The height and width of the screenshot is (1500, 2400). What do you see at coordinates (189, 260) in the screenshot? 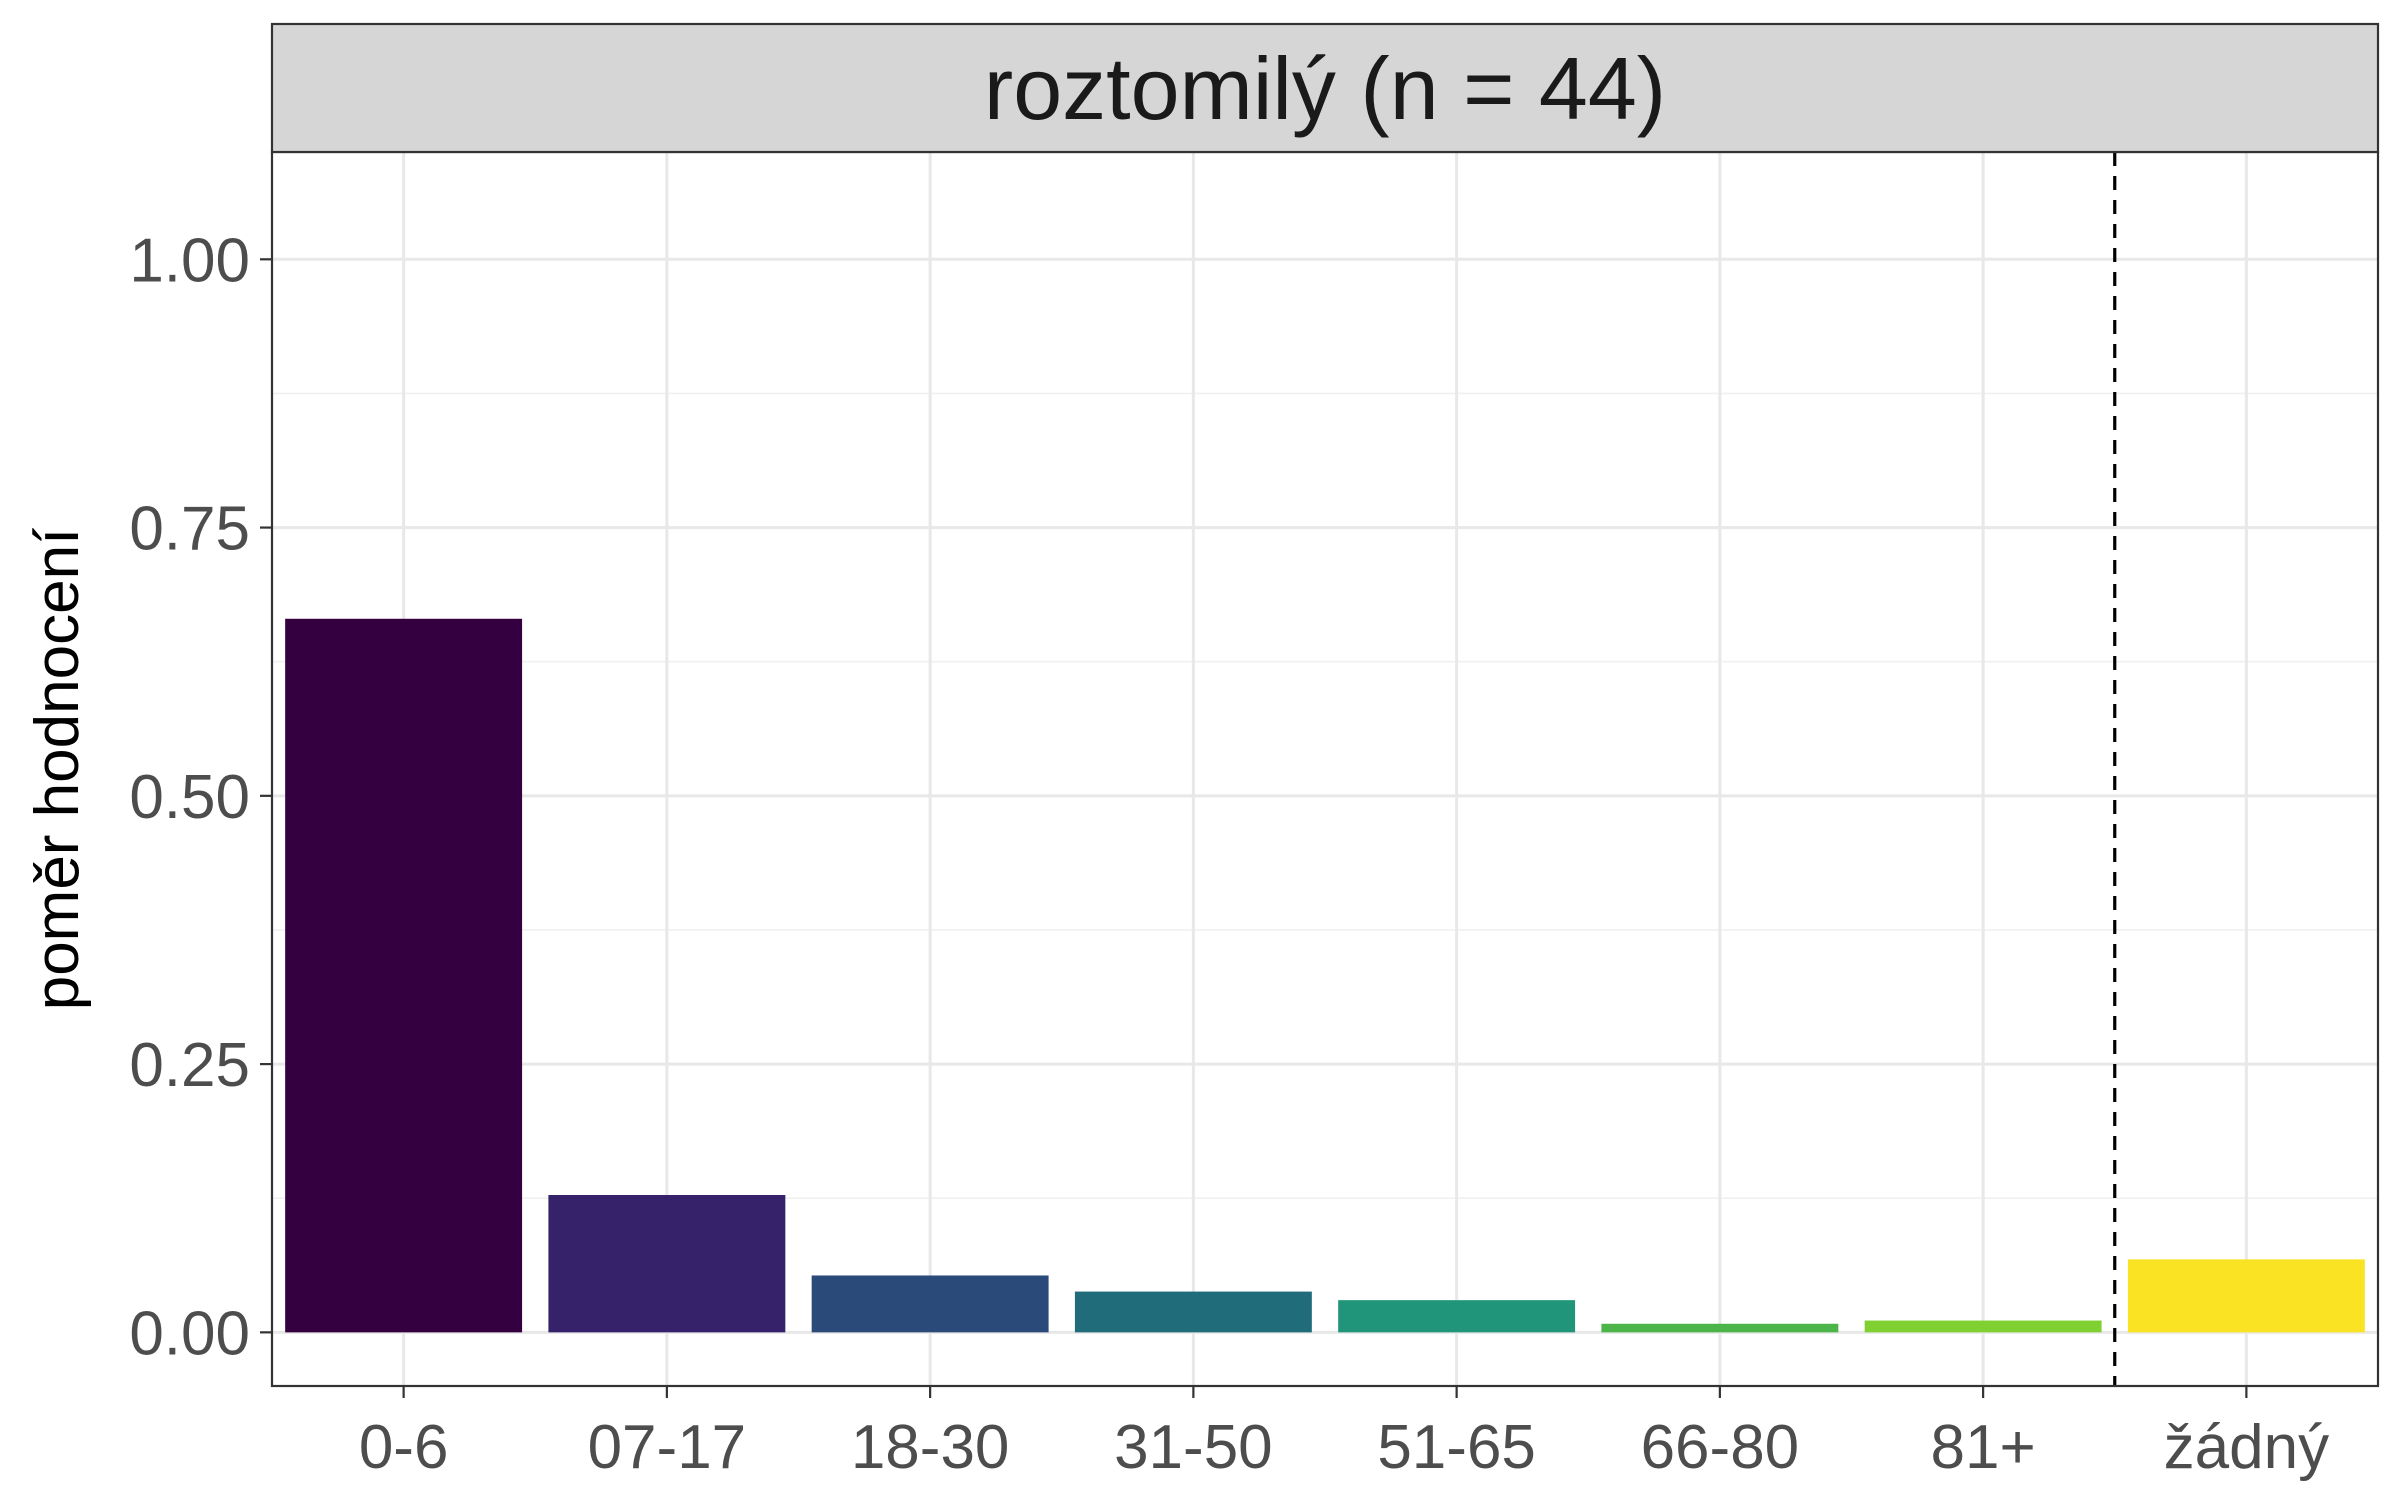
I see `y-tick-label: 1.00` at bounding box center [189, 260].